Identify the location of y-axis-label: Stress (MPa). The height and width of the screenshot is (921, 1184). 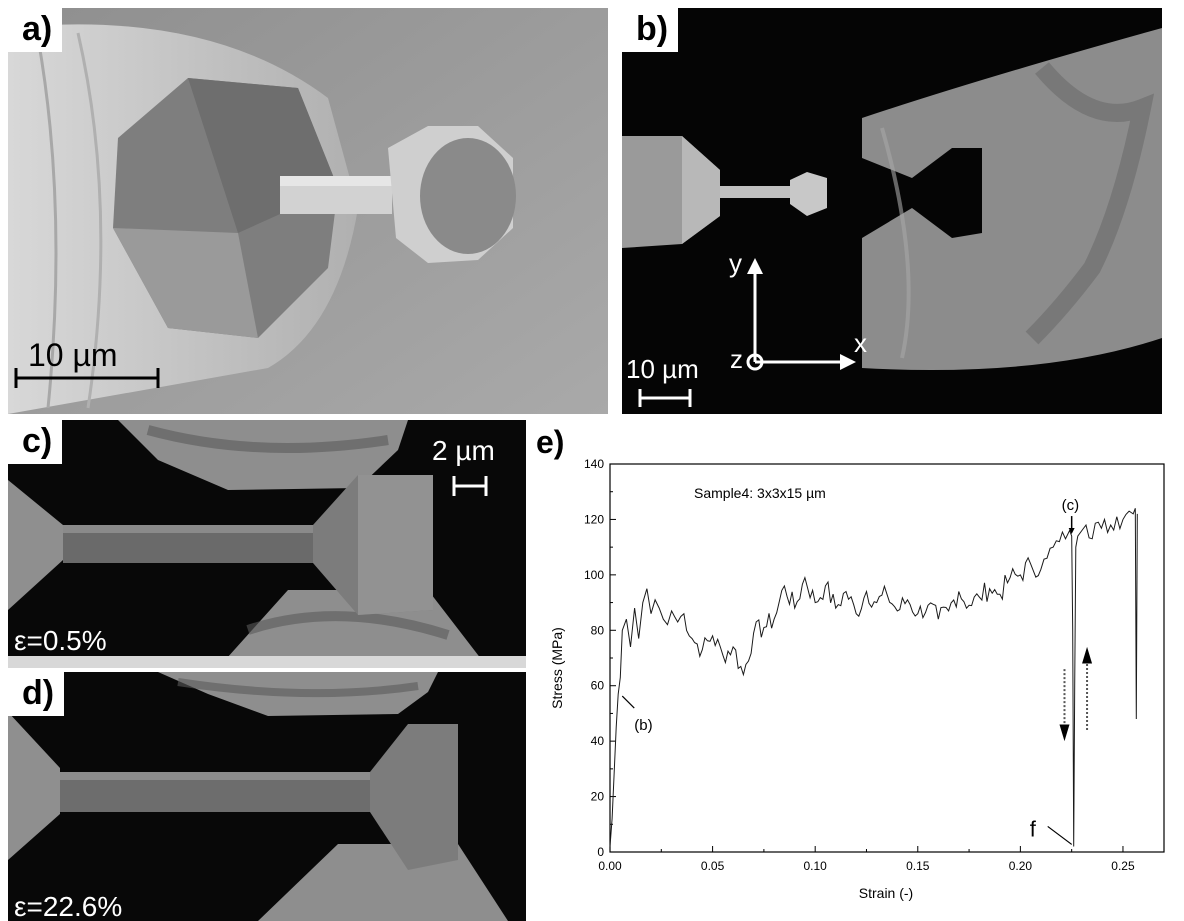
(557, 668).